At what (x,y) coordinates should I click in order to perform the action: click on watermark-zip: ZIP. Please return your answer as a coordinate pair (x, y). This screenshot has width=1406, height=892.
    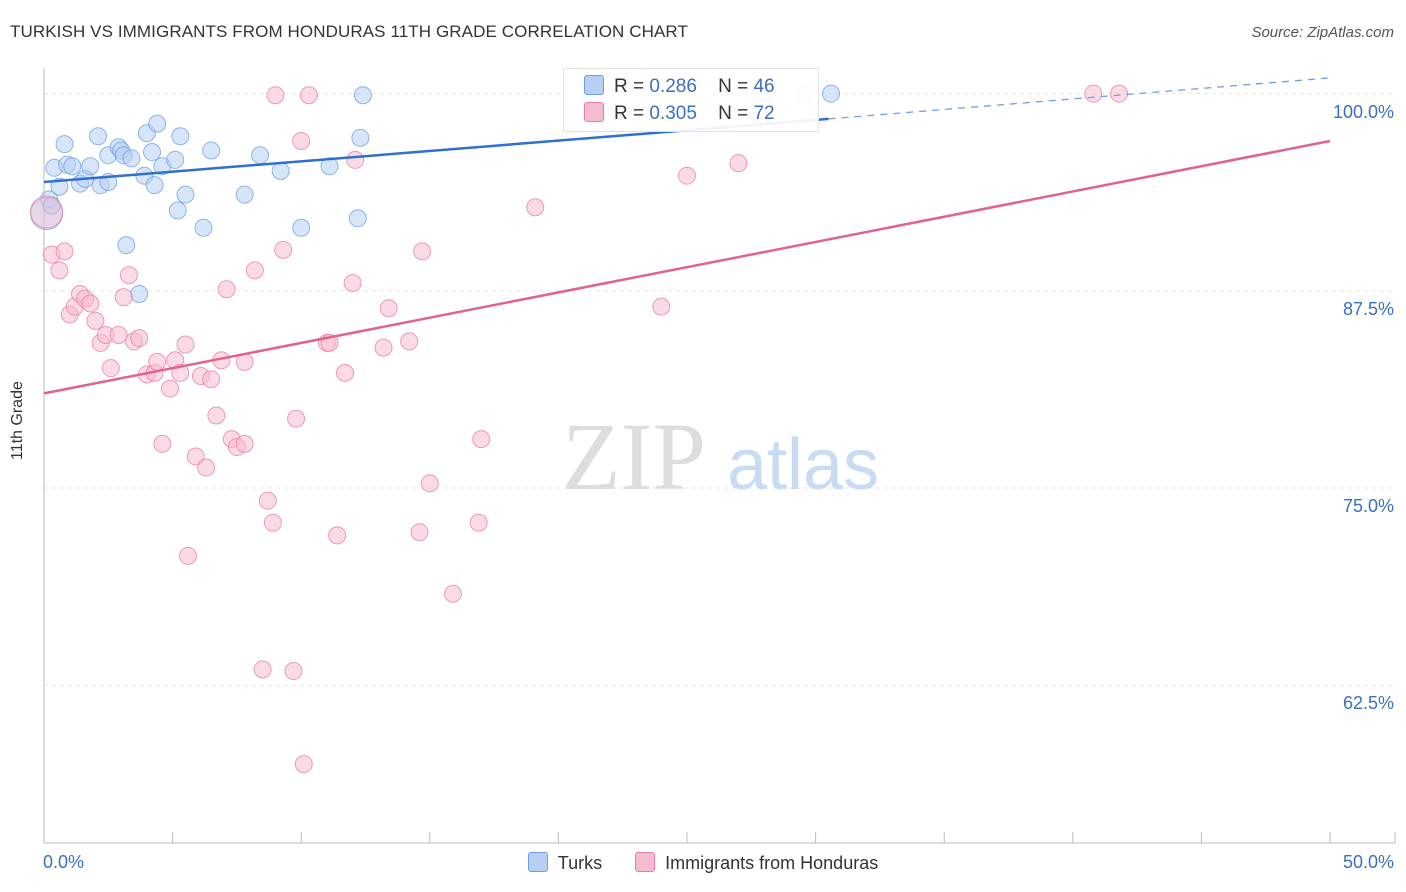
    Looking at the image, I should click on (634, 456).